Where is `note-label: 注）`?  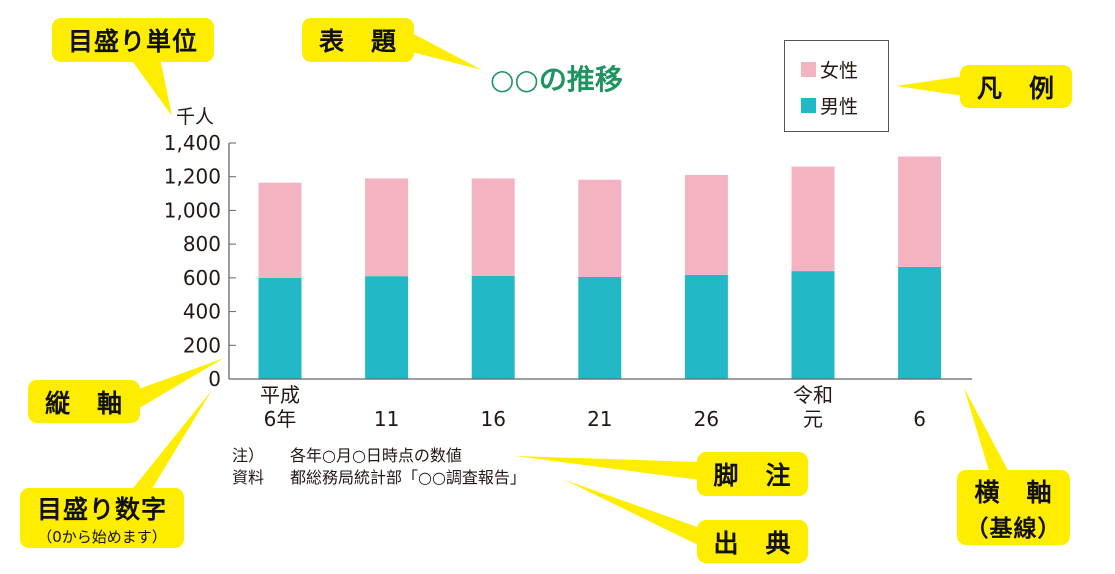
note-label: 注） is located at coordinates (248, 455).